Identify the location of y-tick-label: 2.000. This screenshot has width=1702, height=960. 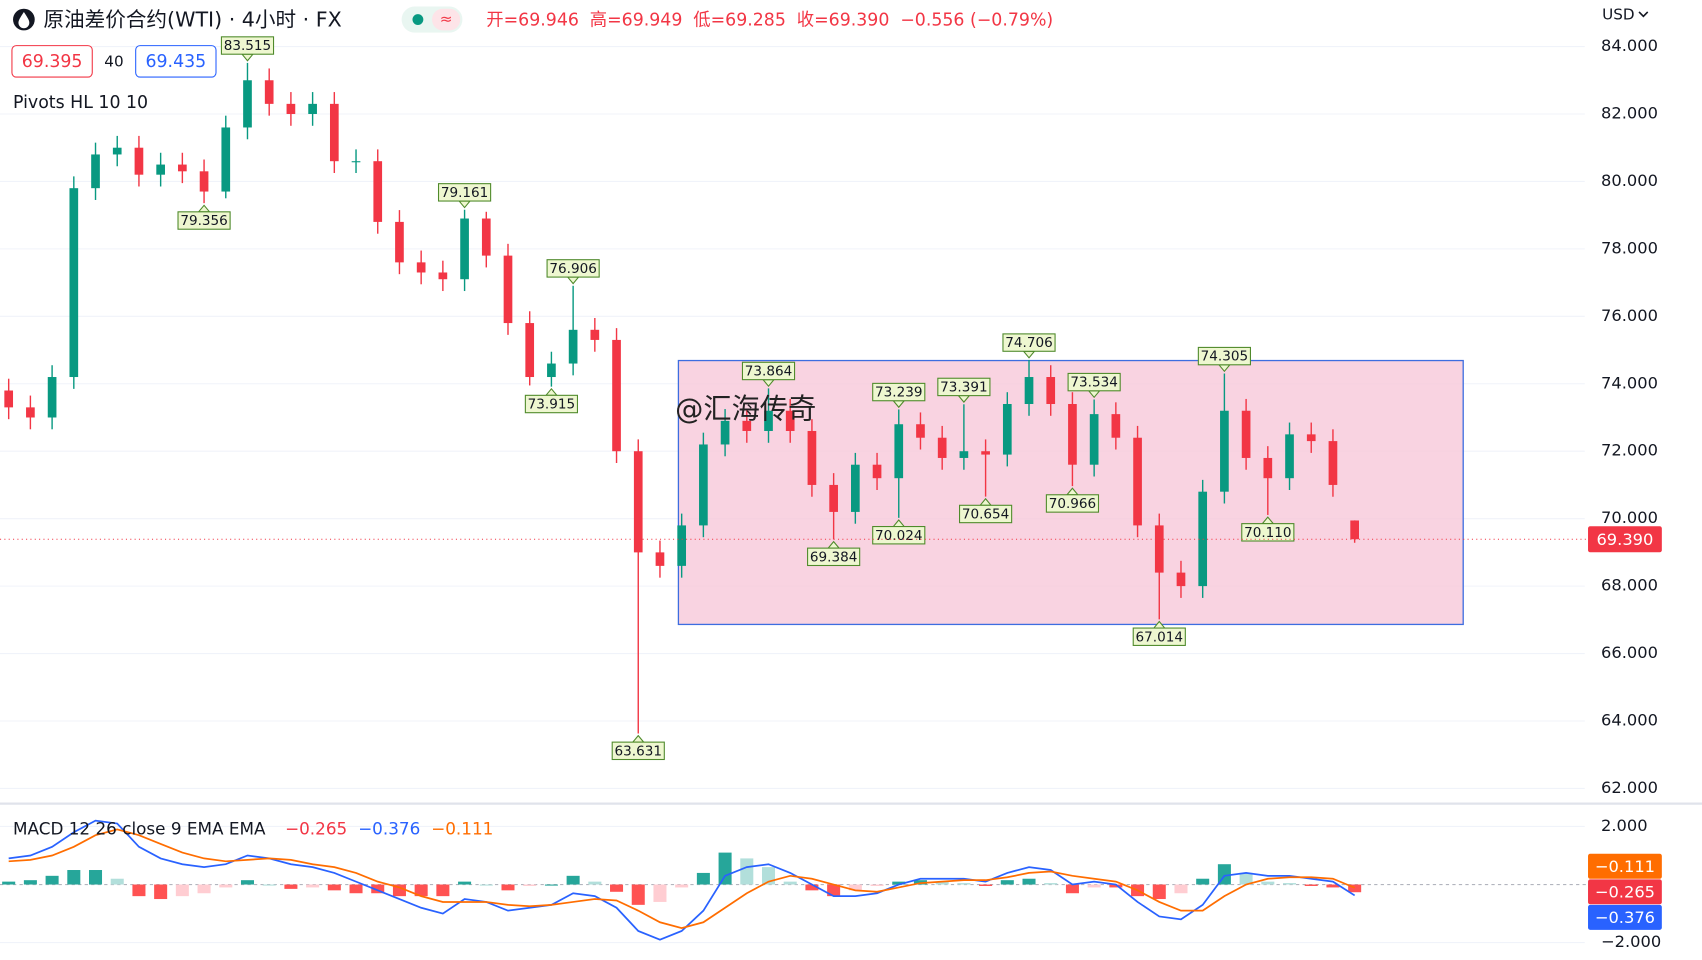
(1624, 825).